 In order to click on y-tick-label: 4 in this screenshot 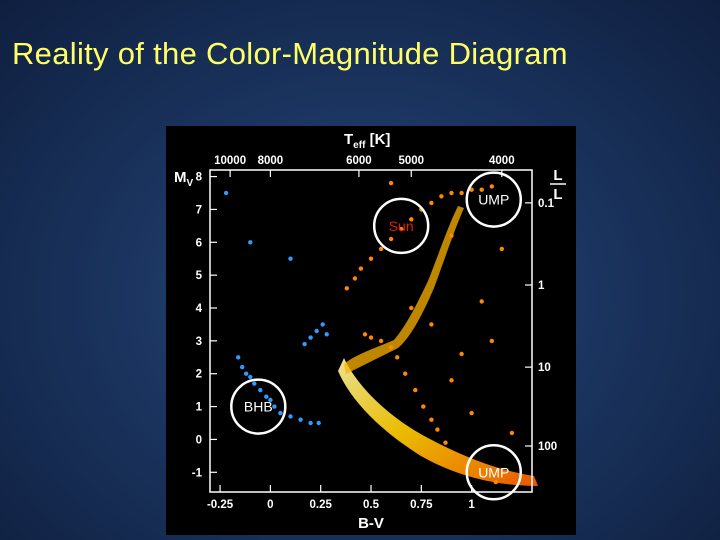, I will do `click(199, 309)`.